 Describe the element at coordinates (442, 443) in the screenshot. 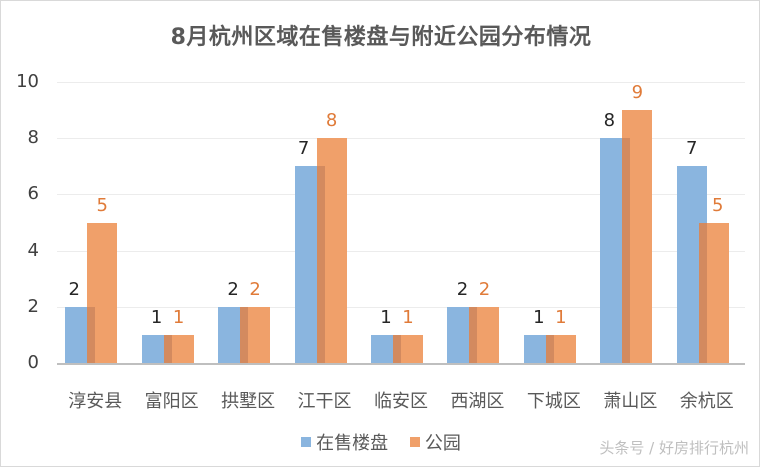

I see `legend-label: 公园` at that location.